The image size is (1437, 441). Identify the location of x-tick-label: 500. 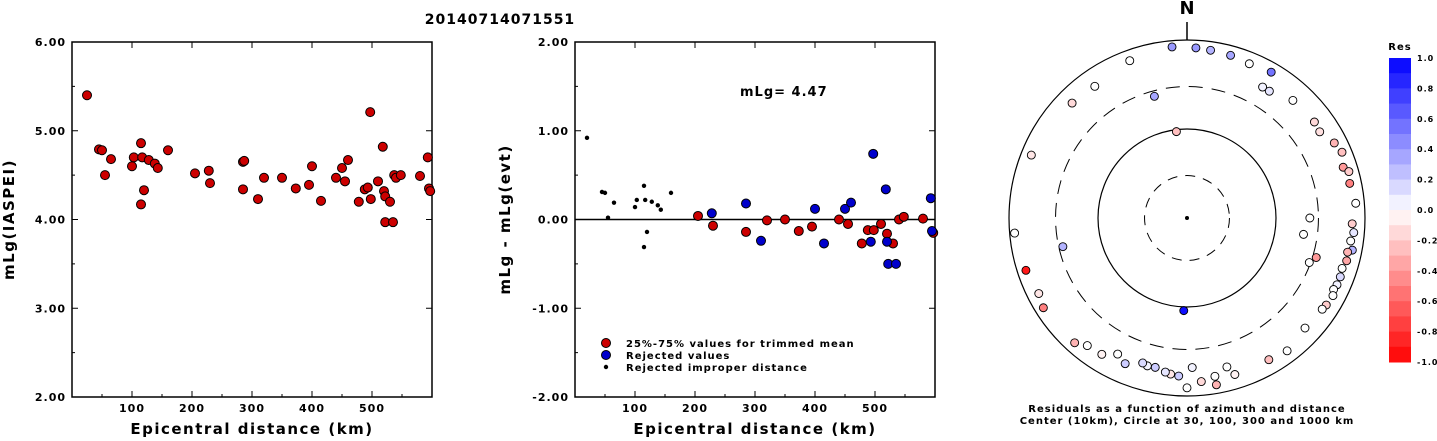
(875, 408).